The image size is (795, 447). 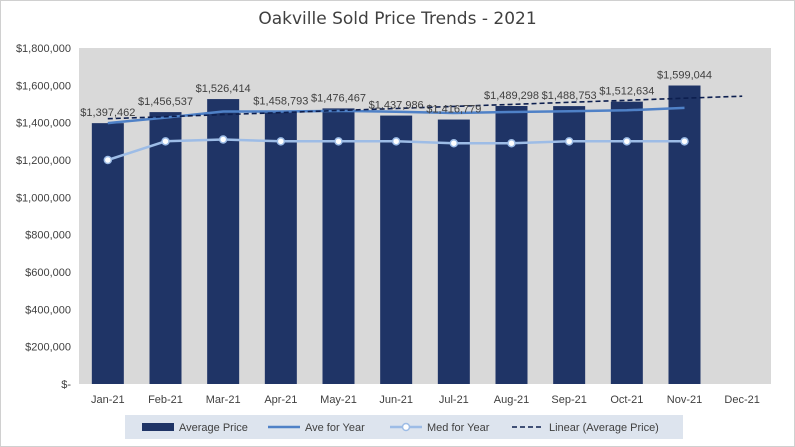 I want to click on y-tick-label: $1,200,000, so click(x=43, y=161).